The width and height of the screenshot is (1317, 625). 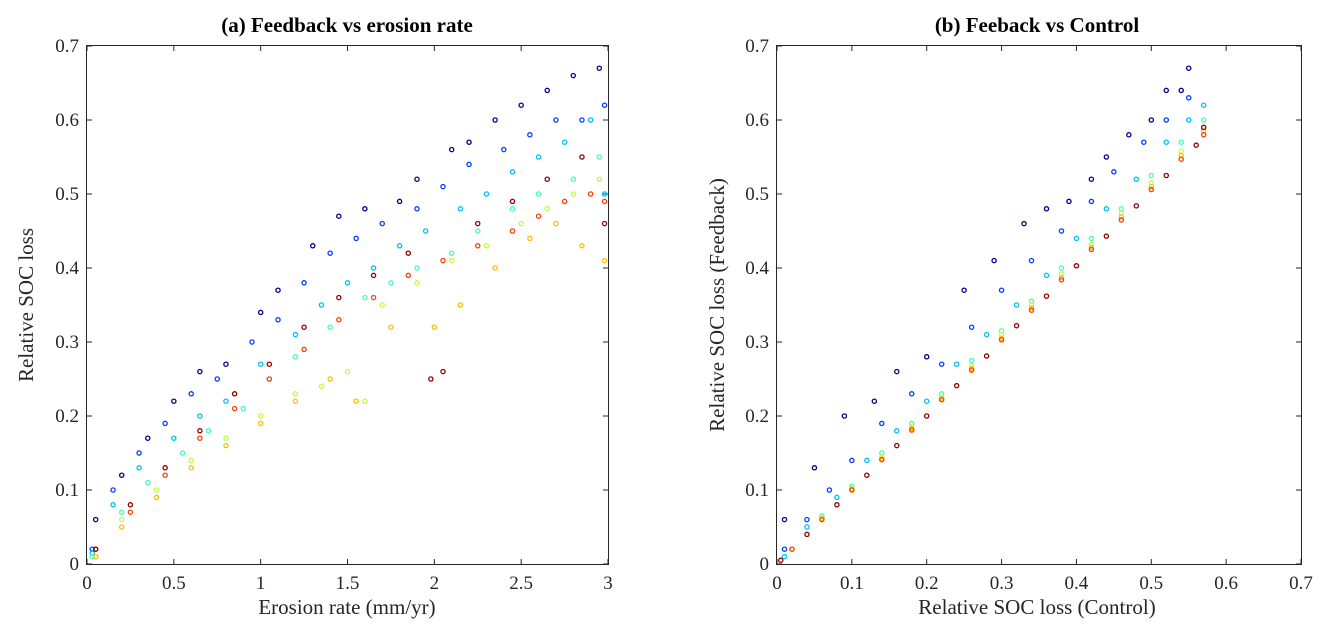 What do you see at coordinates (67, 416) in the screenshot?
I see `y-tick-label-a: 0.2` at bounding box center [67, 416].